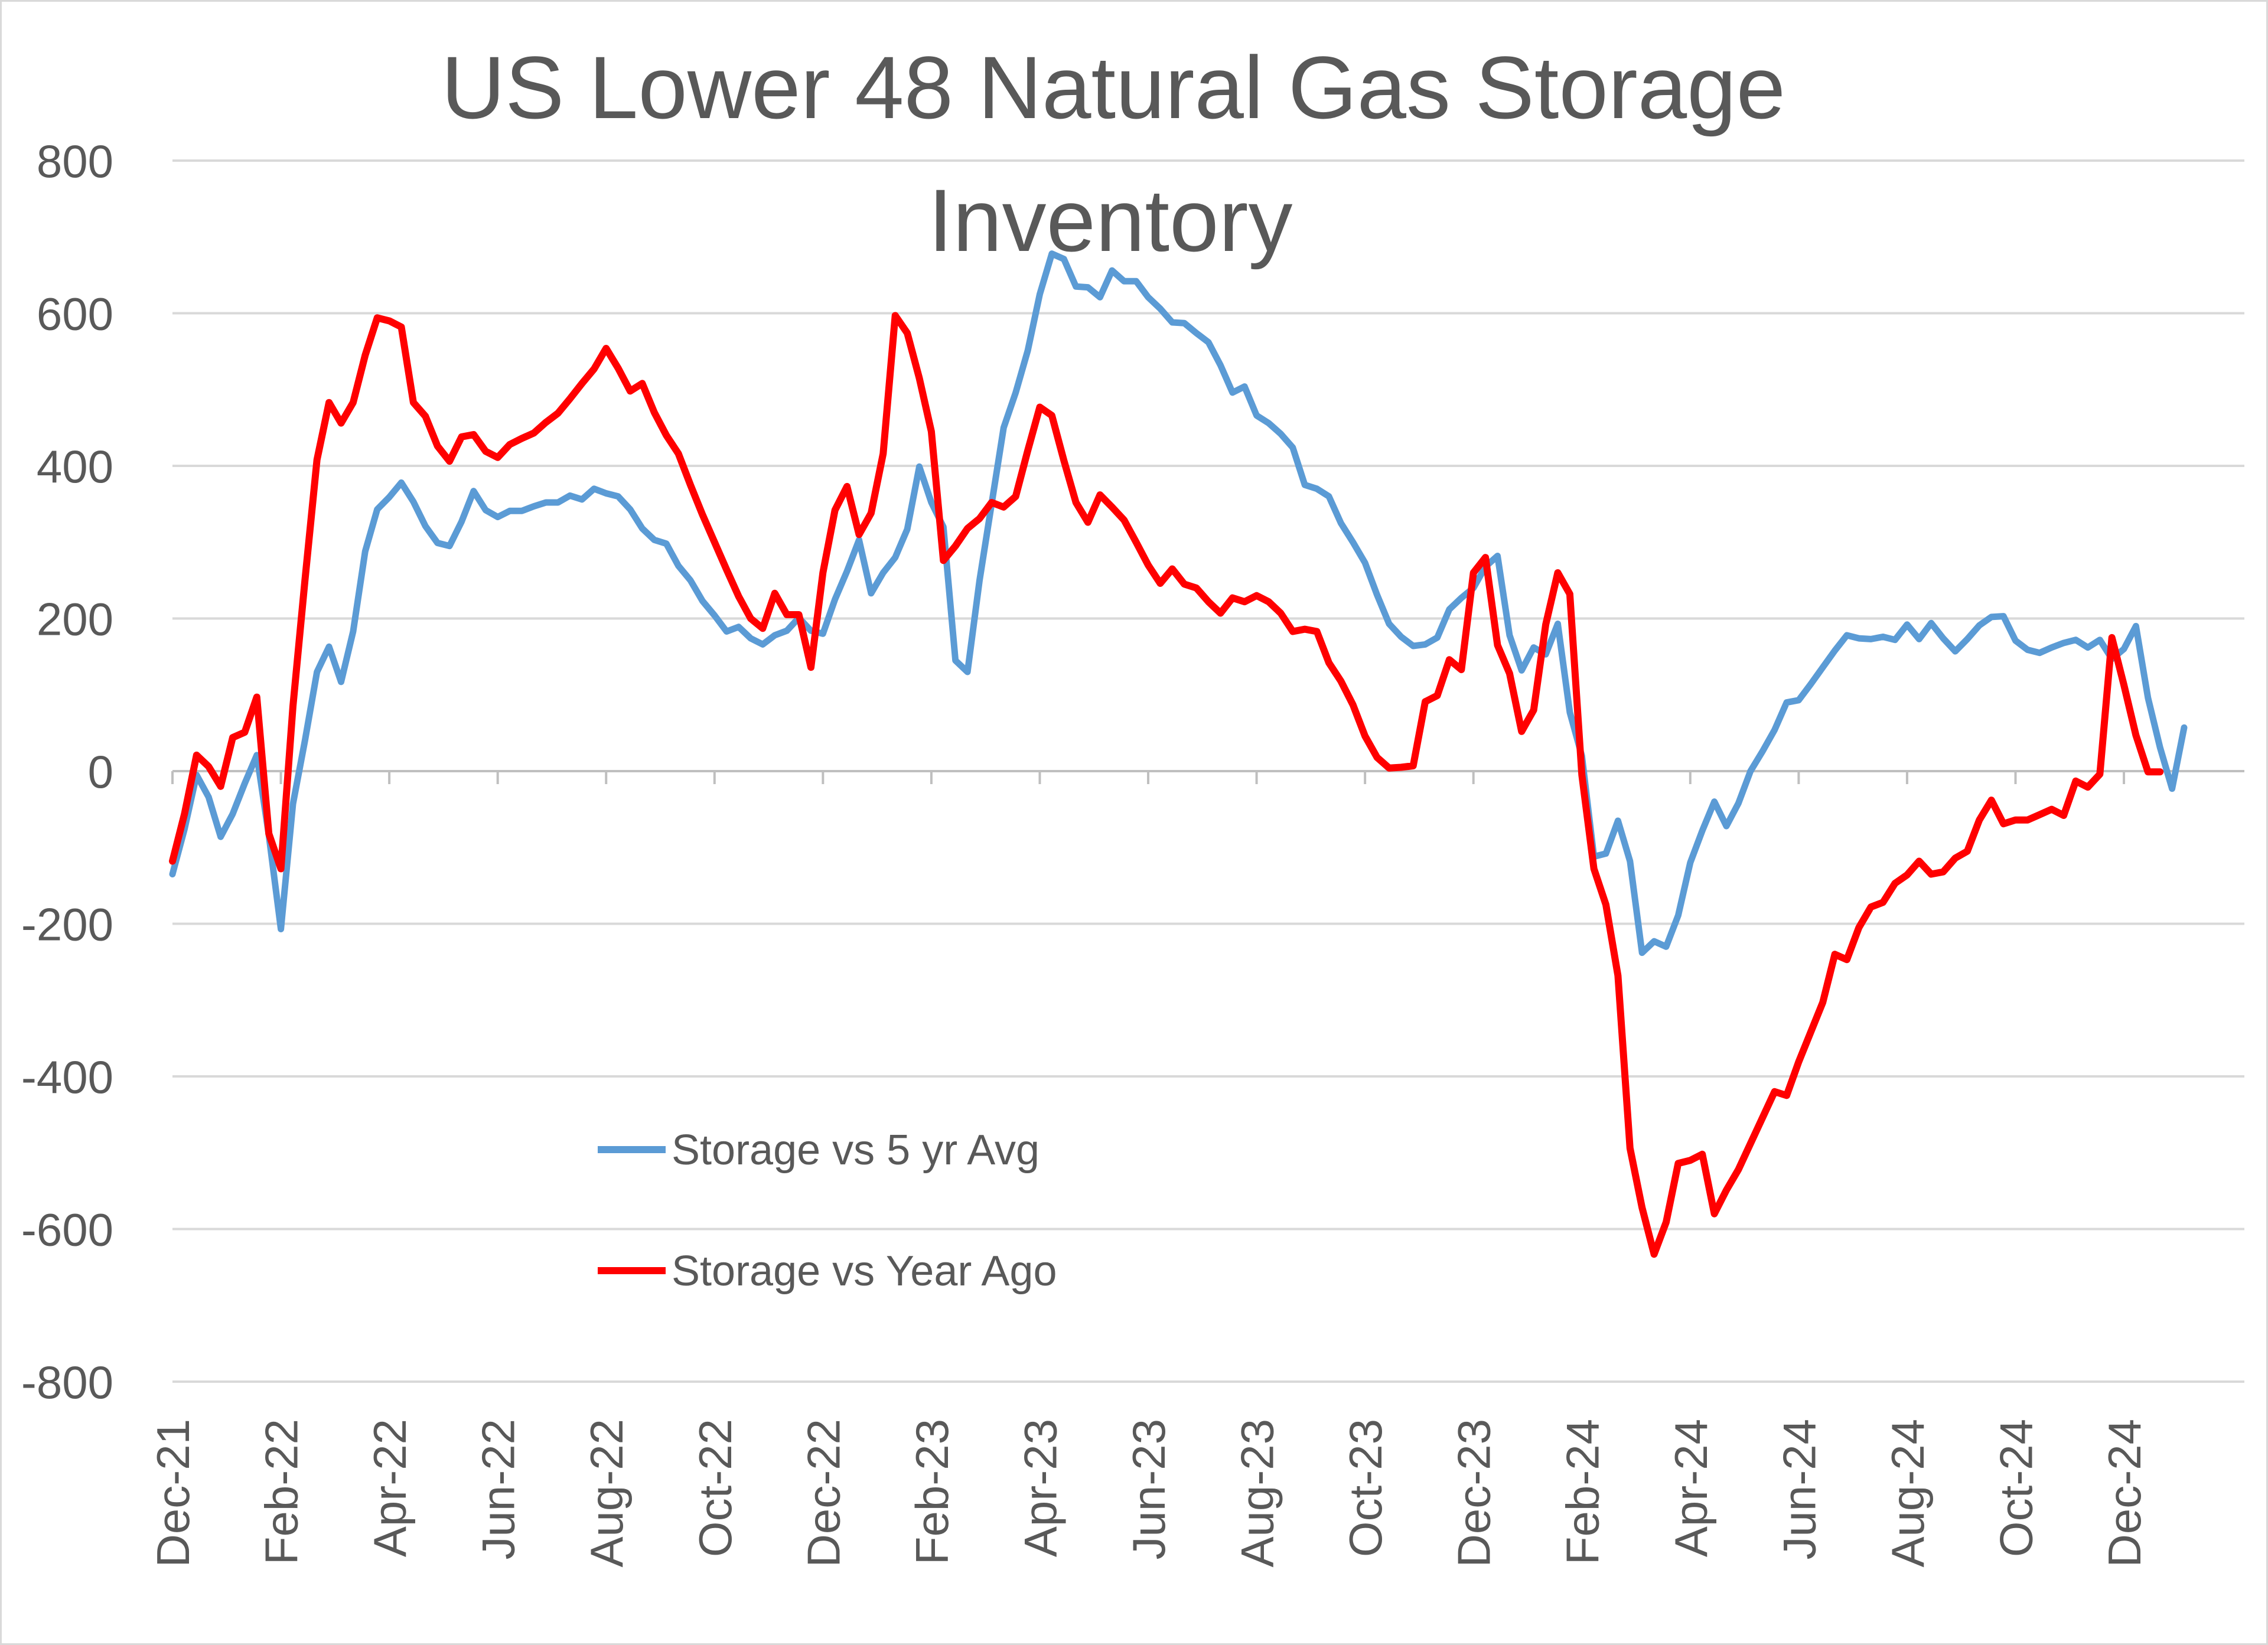  I want to click on x-tick-label: Aug-22, so click(607, 1493).